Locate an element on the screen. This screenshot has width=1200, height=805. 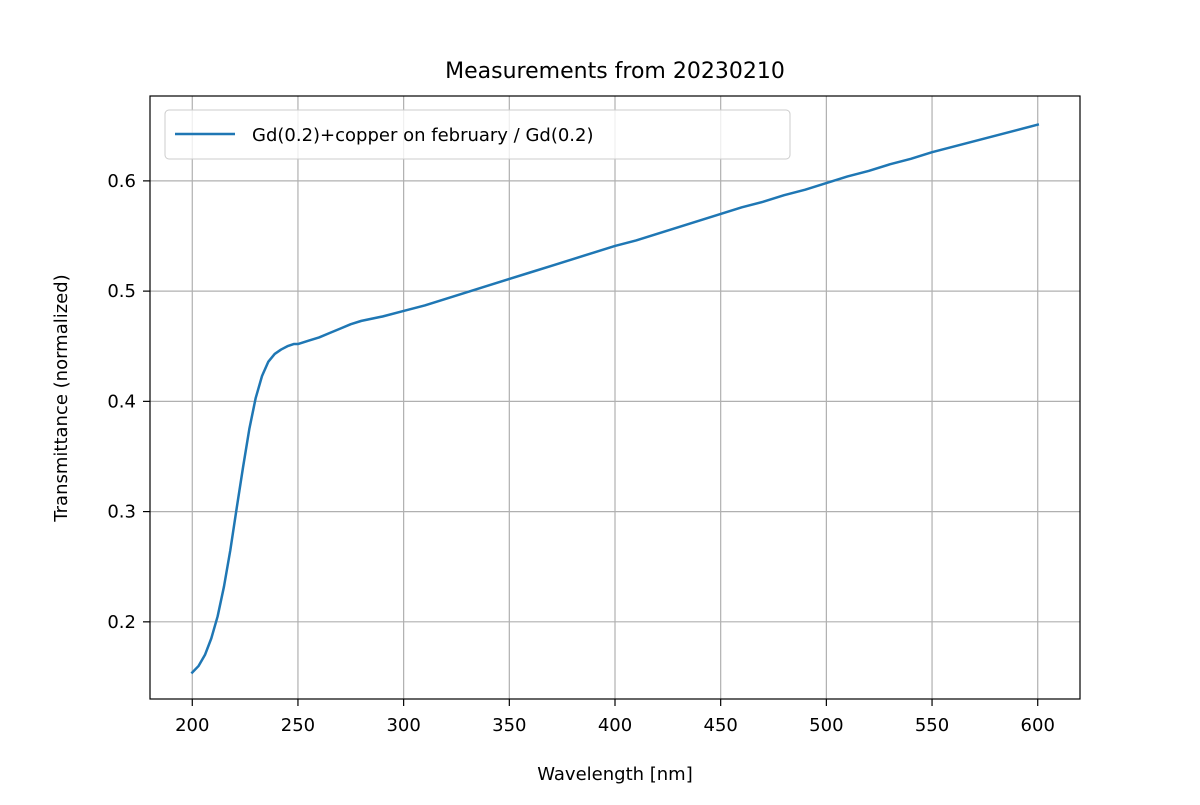
y-tick-label: 0.5 is located at coordinates (121, 291).